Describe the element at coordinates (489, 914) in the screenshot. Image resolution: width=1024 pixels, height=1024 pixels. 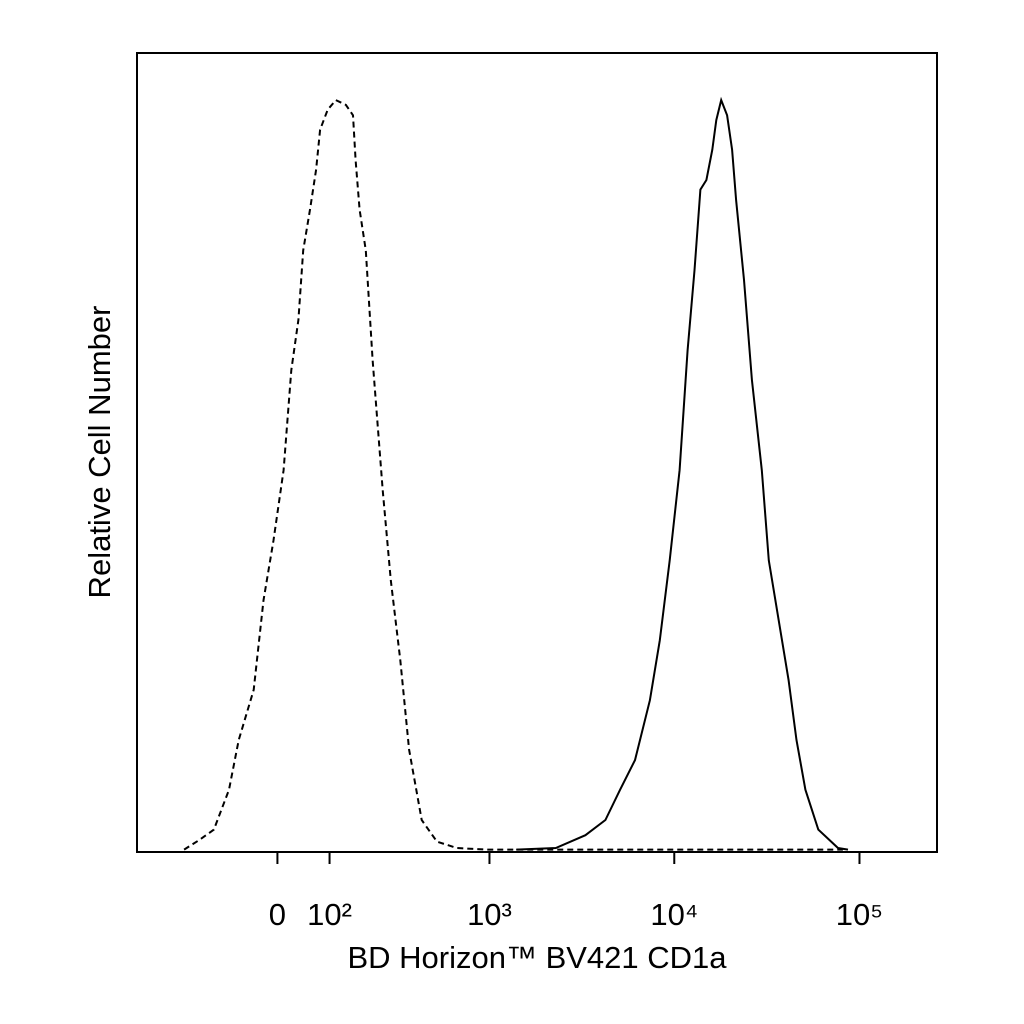
I see `x-tick-label: 10³` at that location.